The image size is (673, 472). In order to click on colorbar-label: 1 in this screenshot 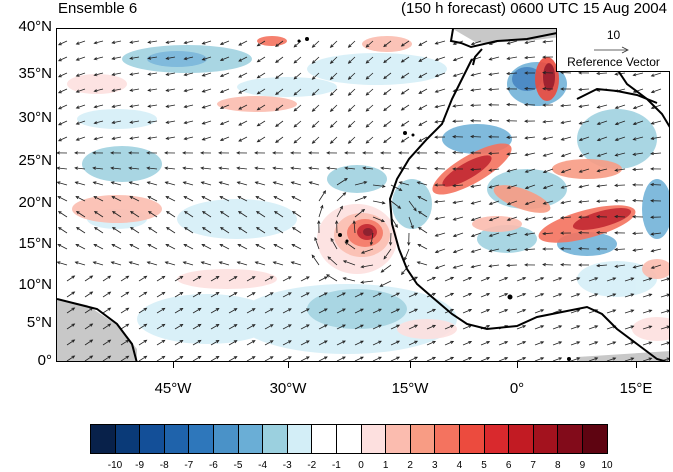, I will do `click(386, 465)`.